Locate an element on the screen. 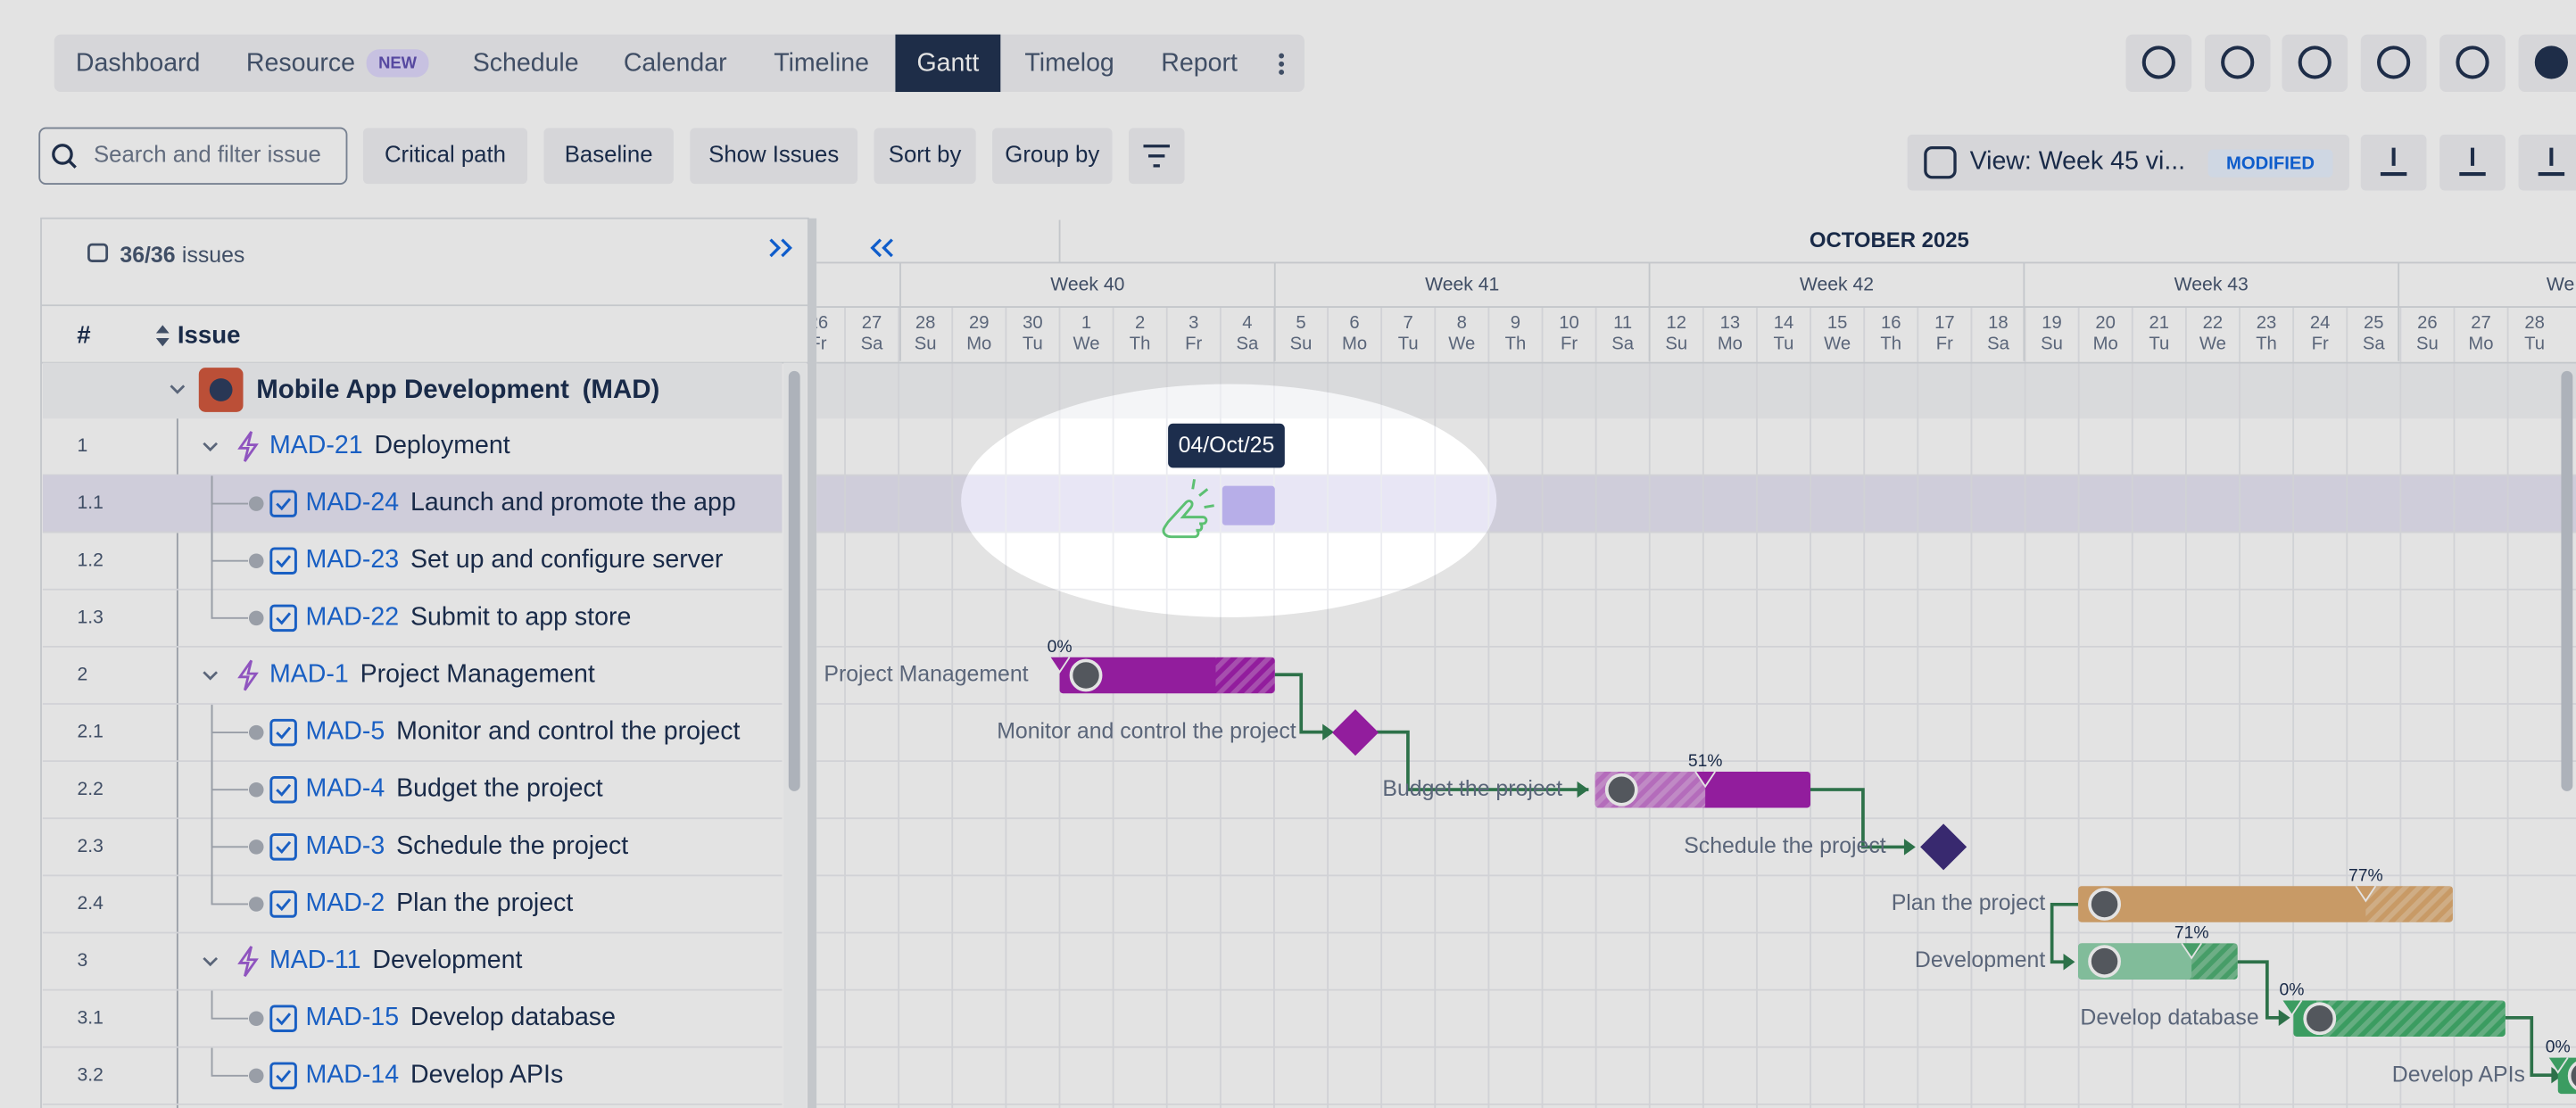  nav-tab: Dashboard is located at coordinates (138, 62).